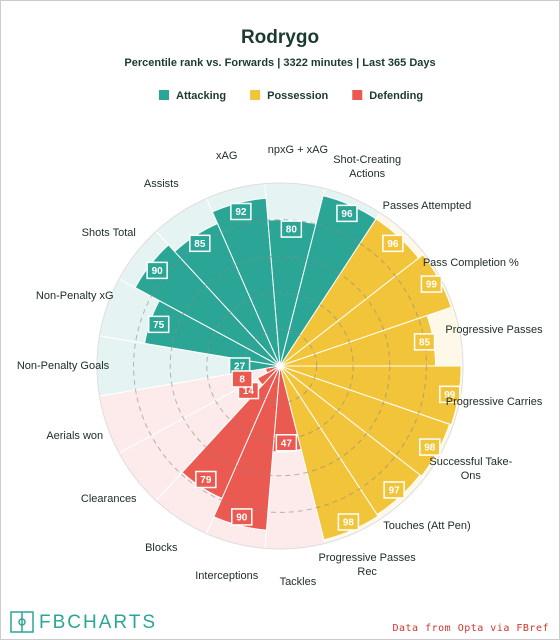 This screenshot has width=560, height=640. I want to click on category-label: npxG + xAG, so click(298, 149).